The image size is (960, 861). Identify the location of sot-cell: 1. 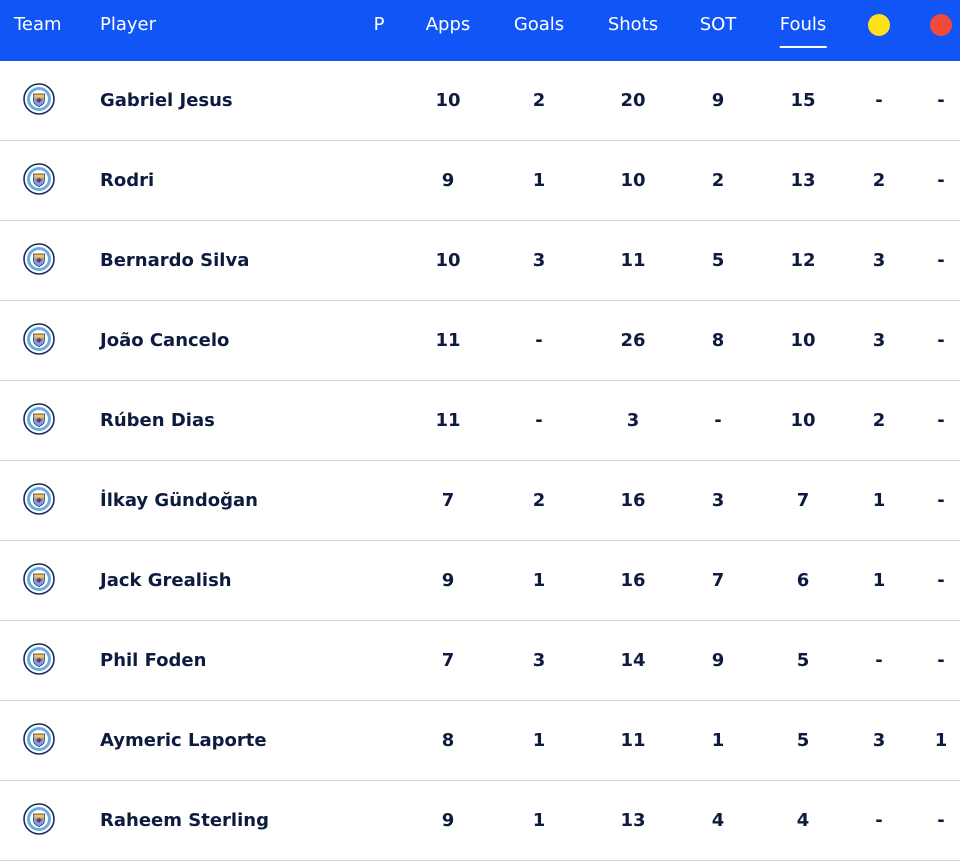
(718, 740).